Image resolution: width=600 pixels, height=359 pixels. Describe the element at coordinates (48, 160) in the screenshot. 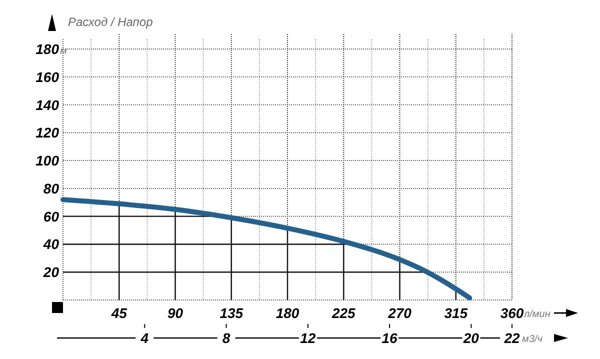

I see `y-tick-label: 100` at that location.